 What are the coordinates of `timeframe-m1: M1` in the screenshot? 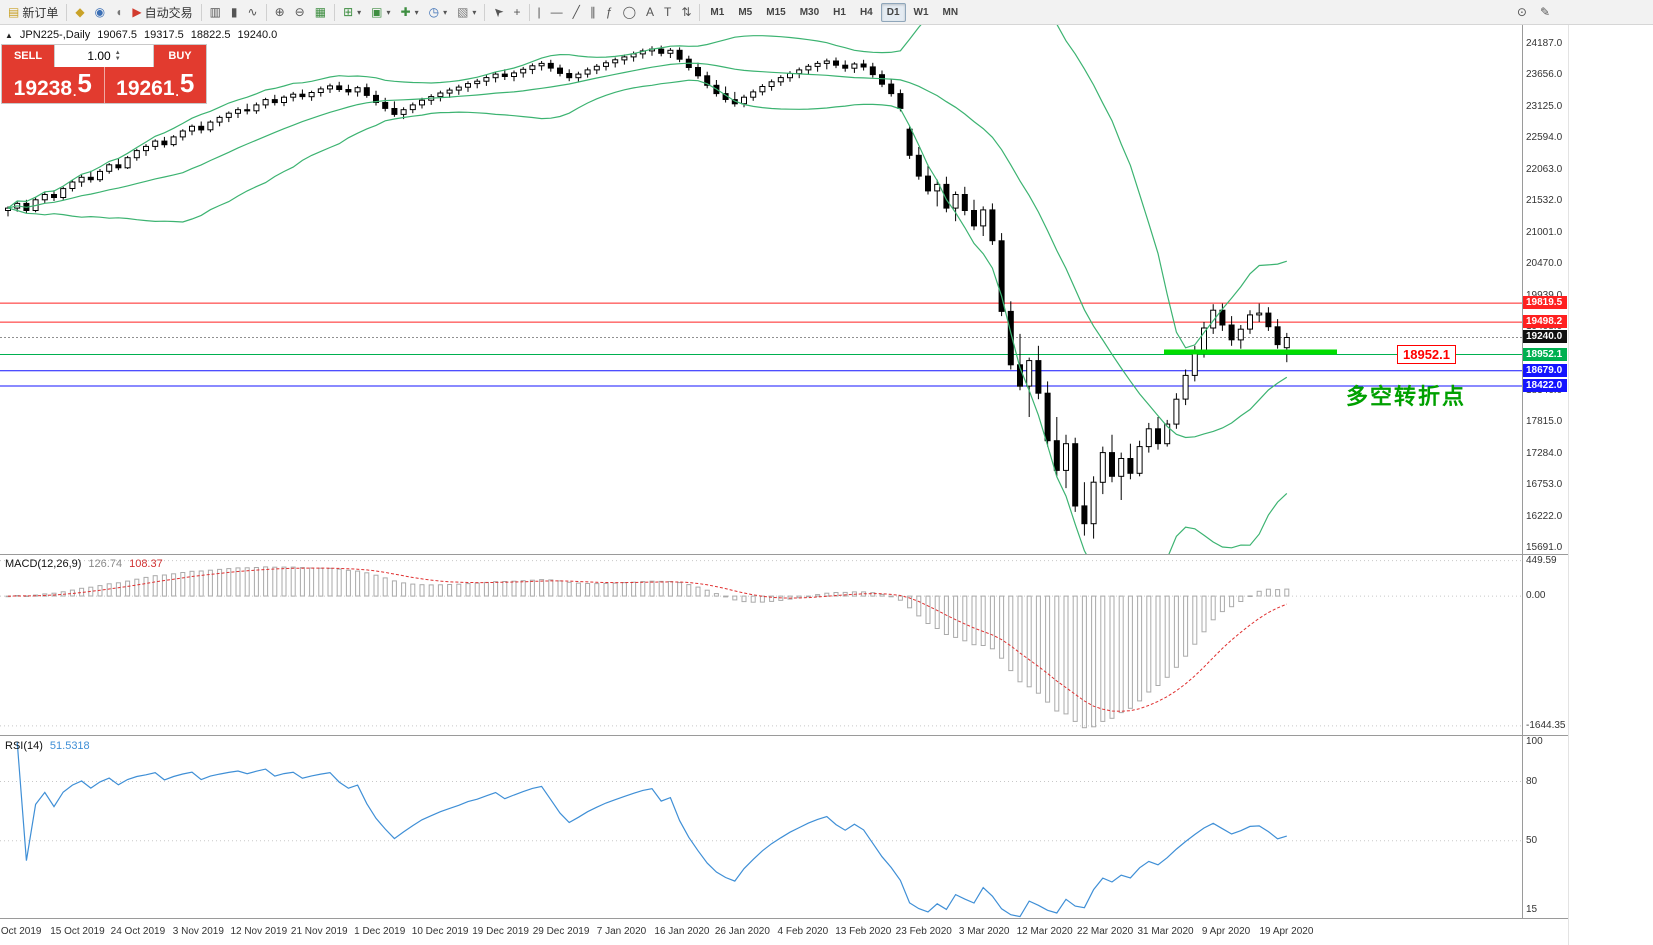 It's located at (717, 12).